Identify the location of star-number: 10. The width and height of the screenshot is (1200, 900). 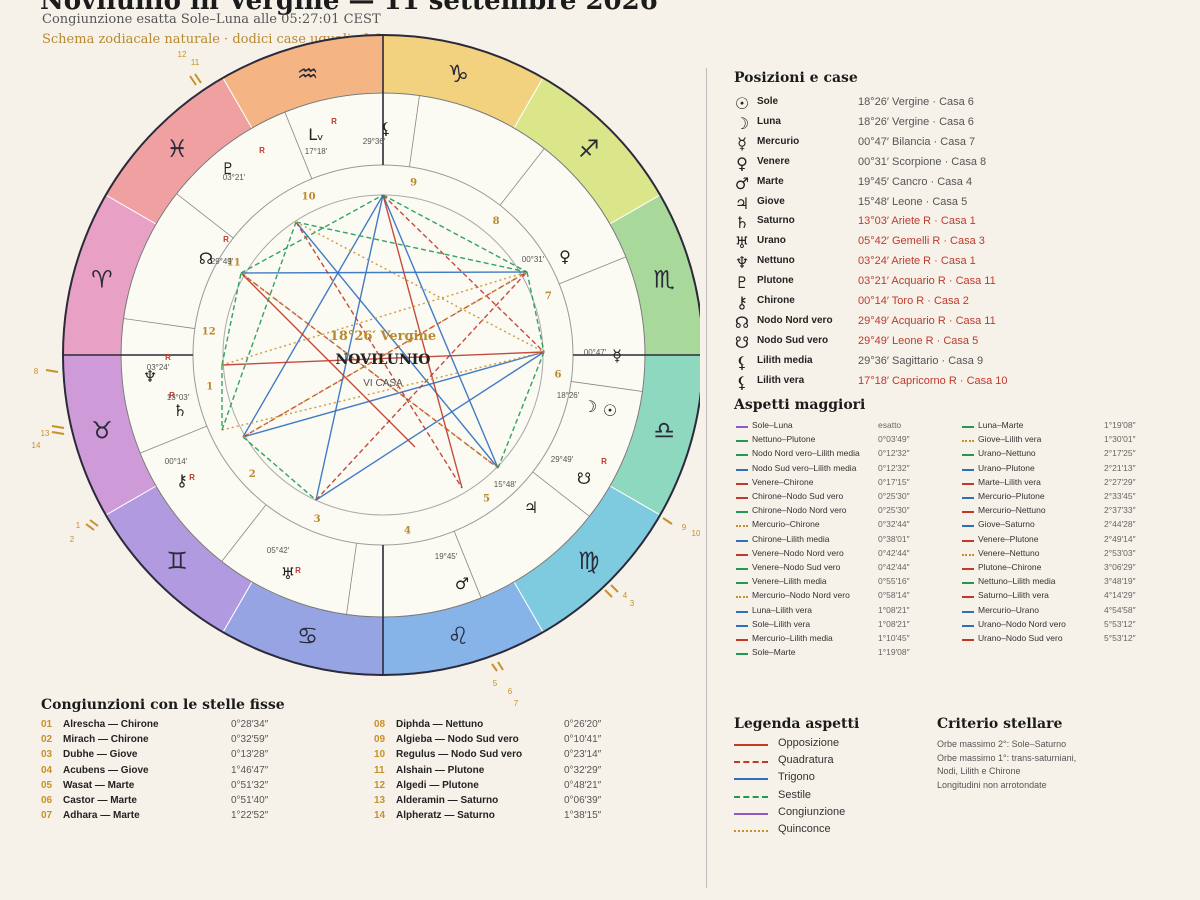
(380, 755).